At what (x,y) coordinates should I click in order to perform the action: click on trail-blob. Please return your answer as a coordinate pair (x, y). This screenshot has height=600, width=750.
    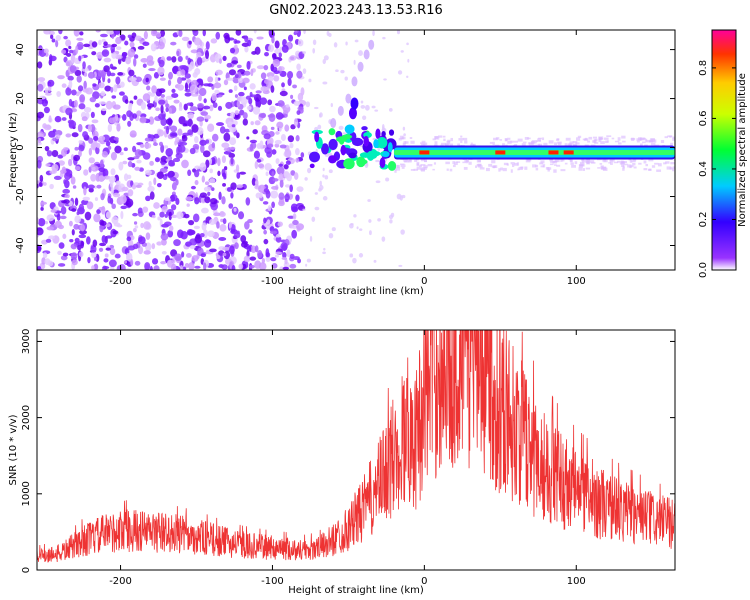
    Looking at the image, I should click on (366, 54).